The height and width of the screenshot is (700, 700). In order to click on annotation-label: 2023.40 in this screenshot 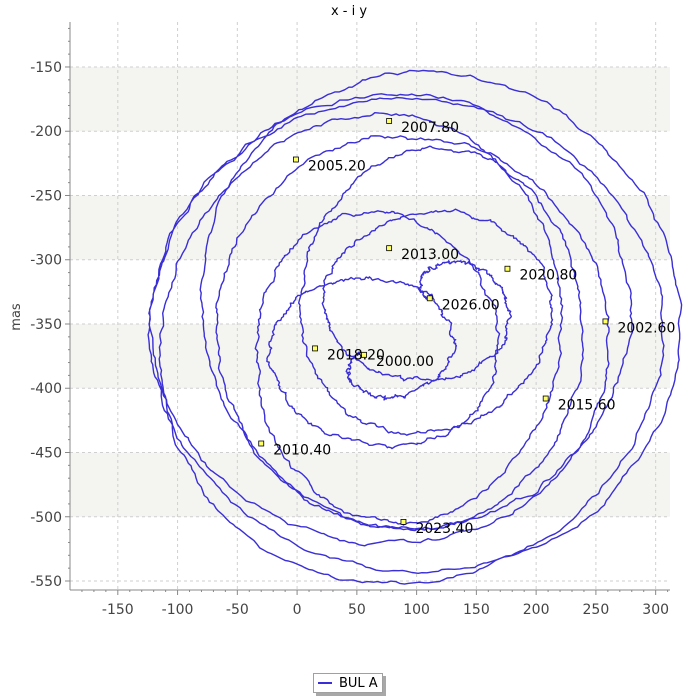, I will do `click(444, 529)`.